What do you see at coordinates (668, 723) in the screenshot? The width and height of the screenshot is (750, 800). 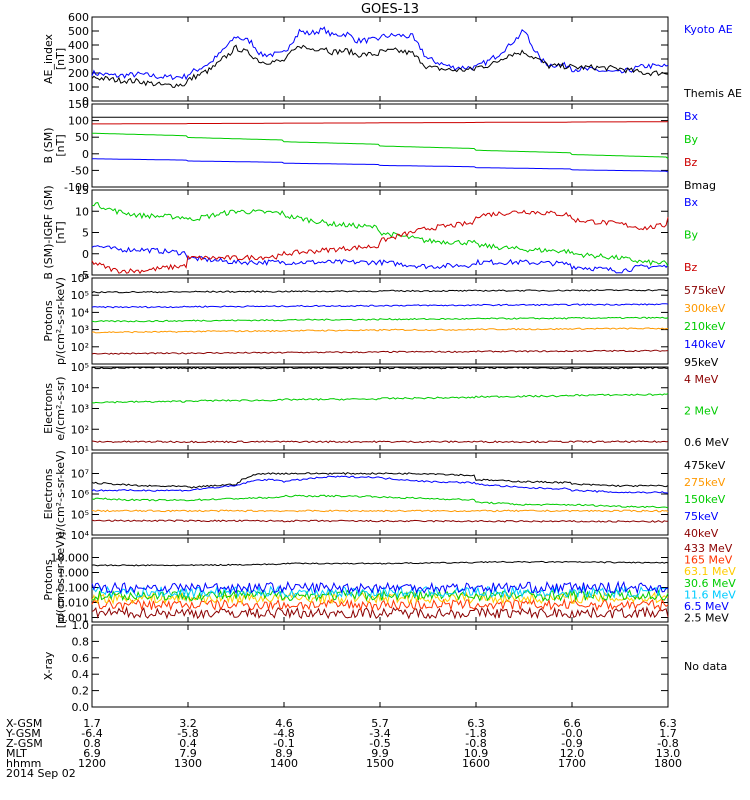 I see `ephemeris-value: 6.3` at bounding box center [668, 723].